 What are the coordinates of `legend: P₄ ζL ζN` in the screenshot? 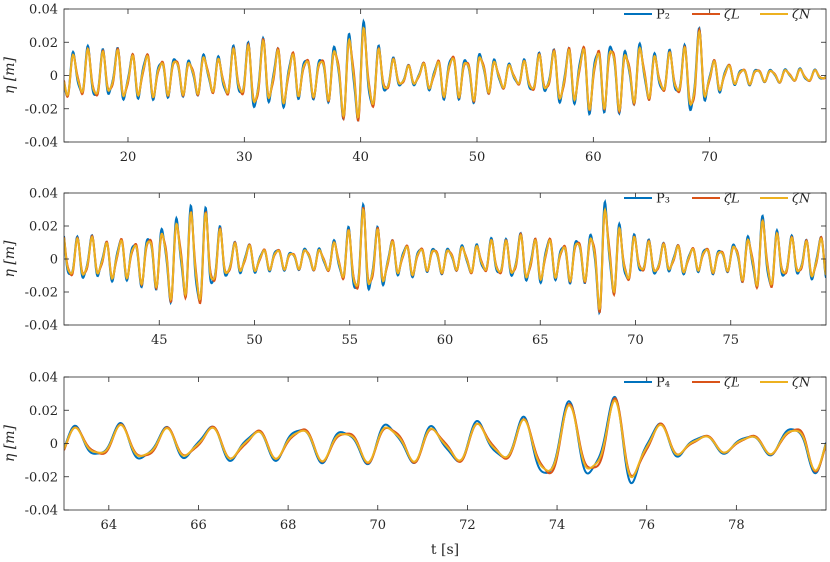 It's located at (717, 383).